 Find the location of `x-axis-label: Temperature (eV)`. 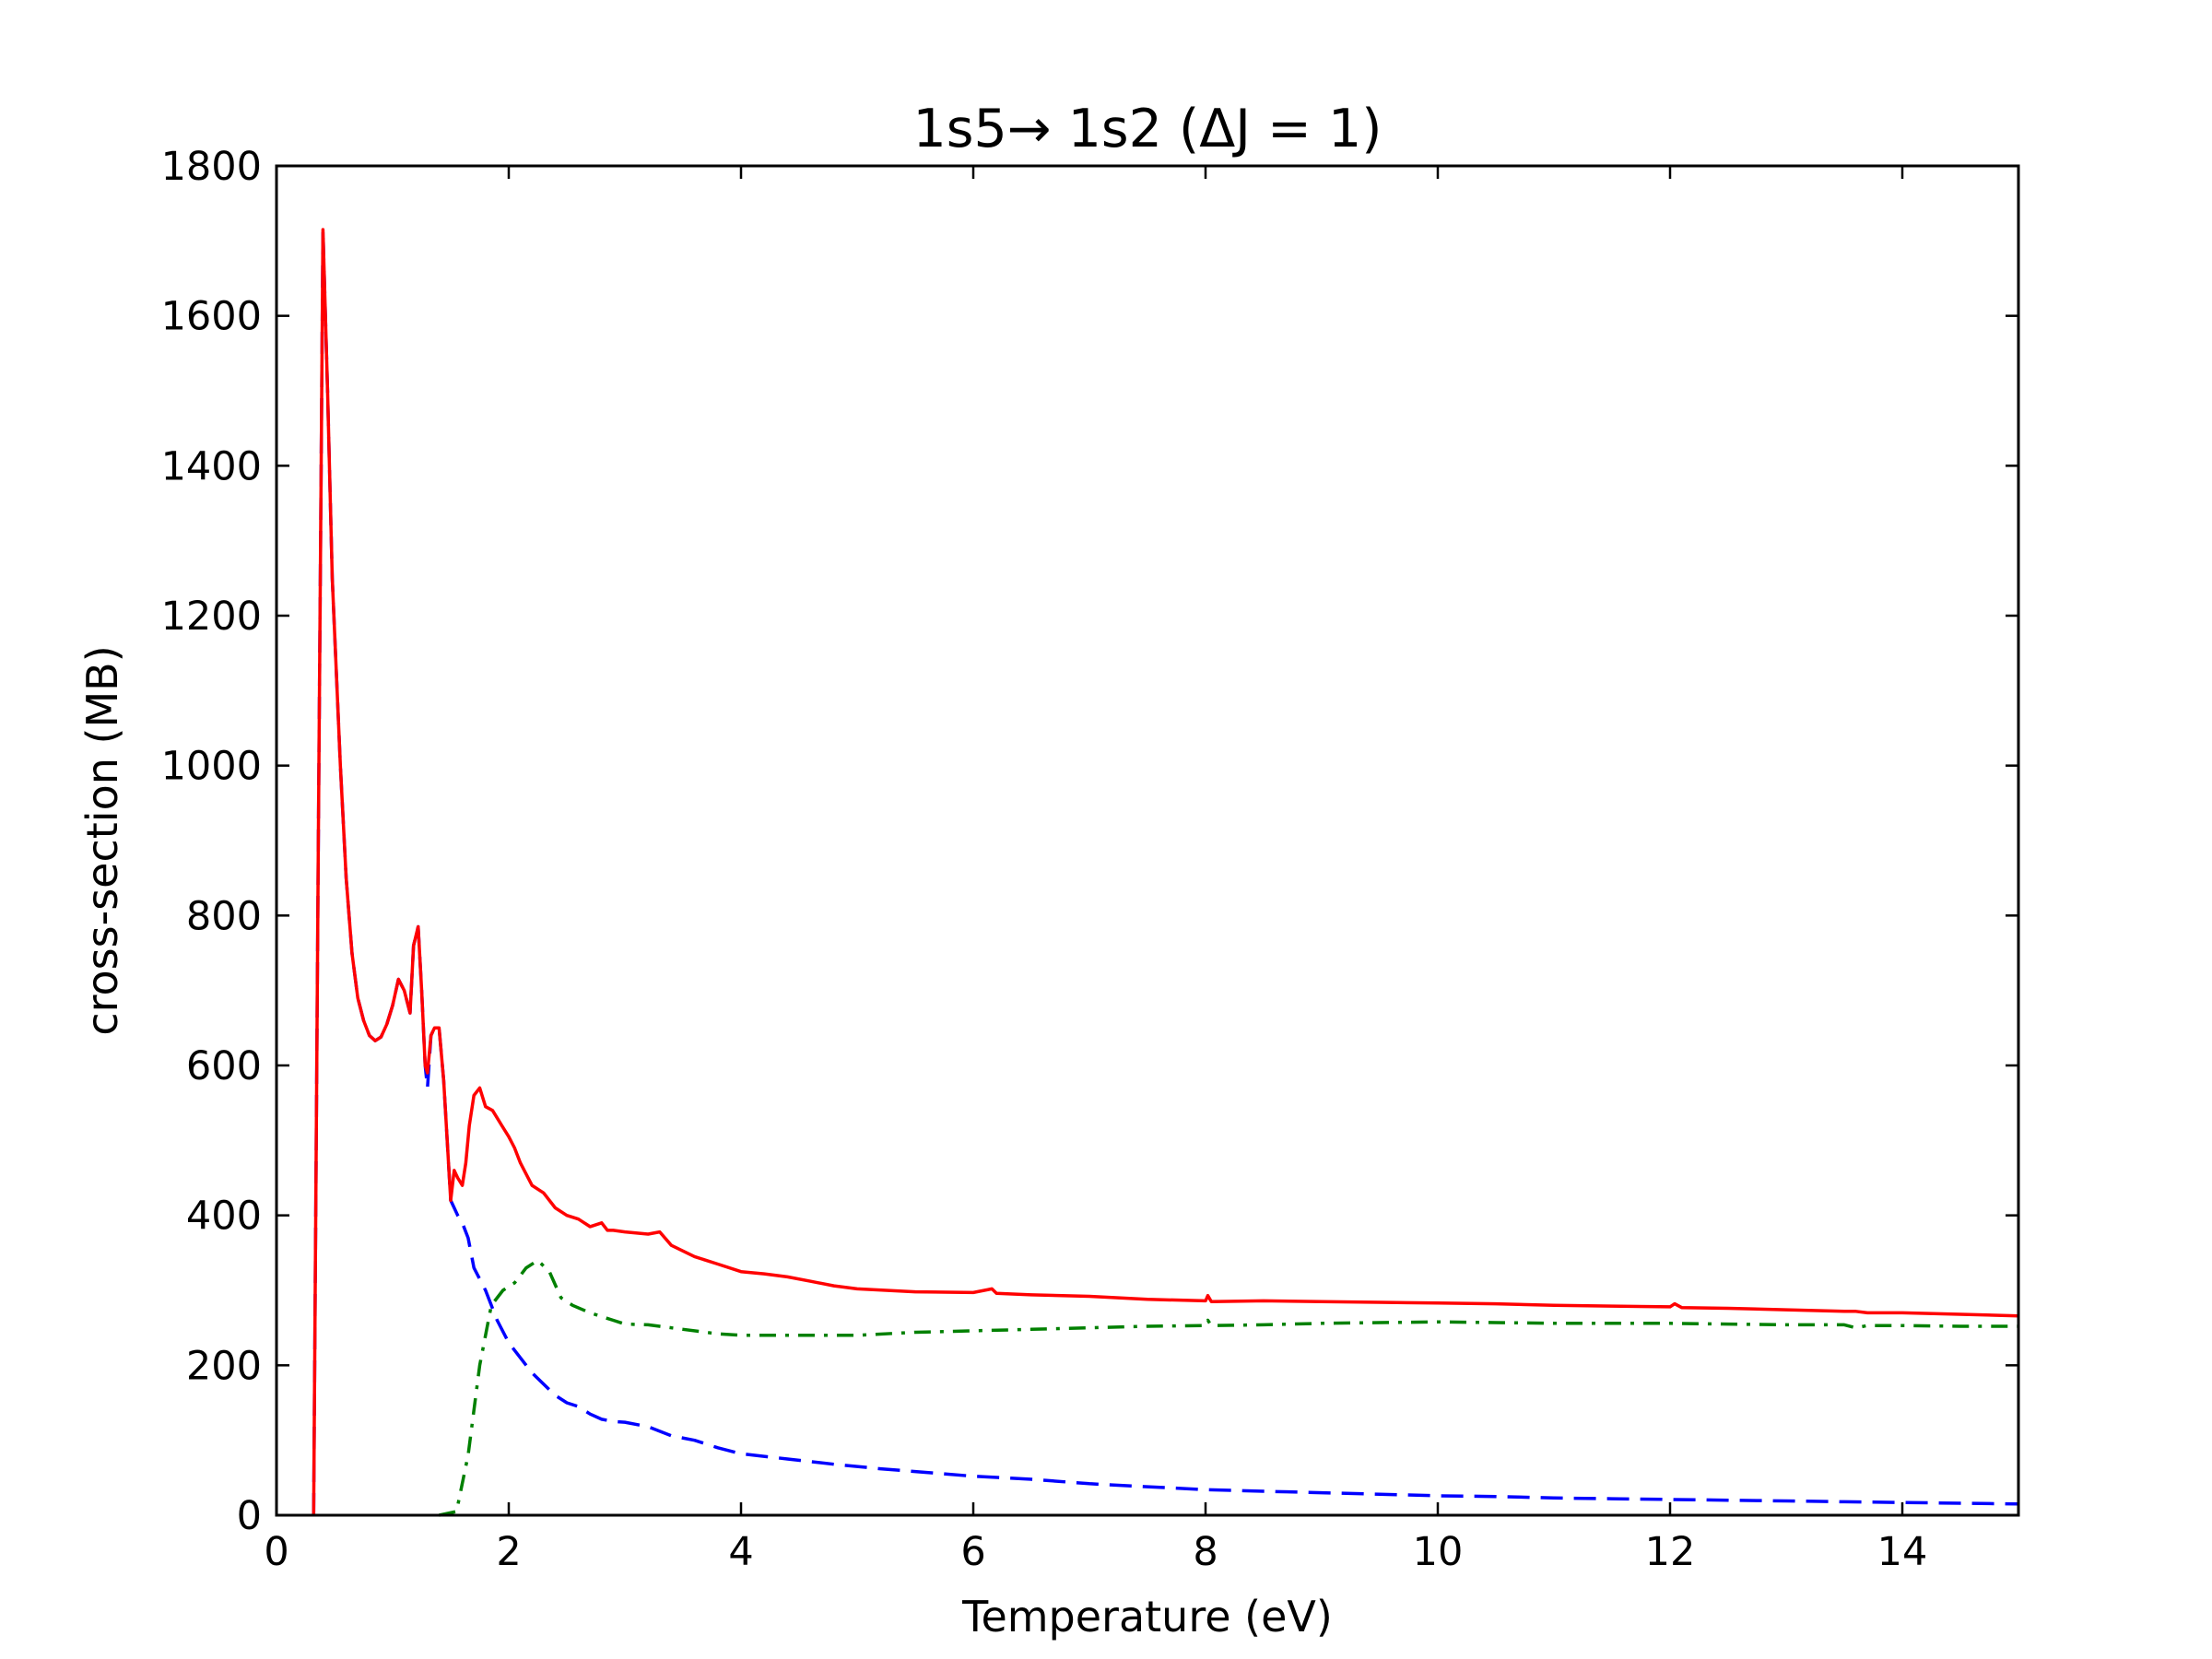

x-axis-label: Temperature (eV) is located at coordinates (1147, 1616).